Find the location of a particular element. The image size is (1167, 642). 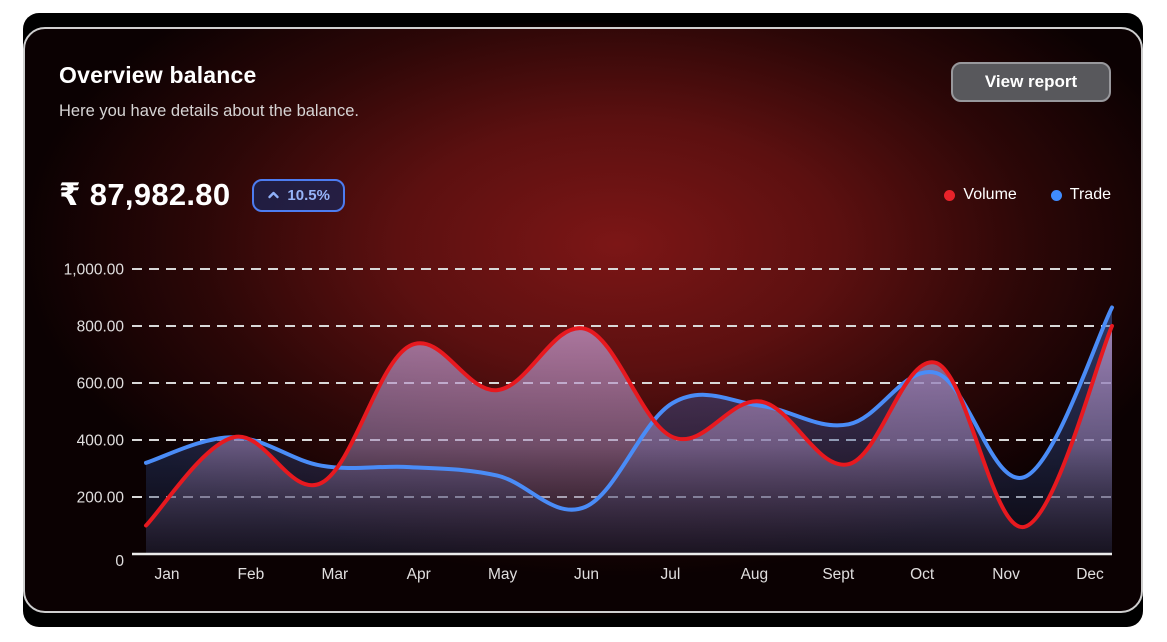

growth-badge: 10.5% is located at coordinates (298, 195).